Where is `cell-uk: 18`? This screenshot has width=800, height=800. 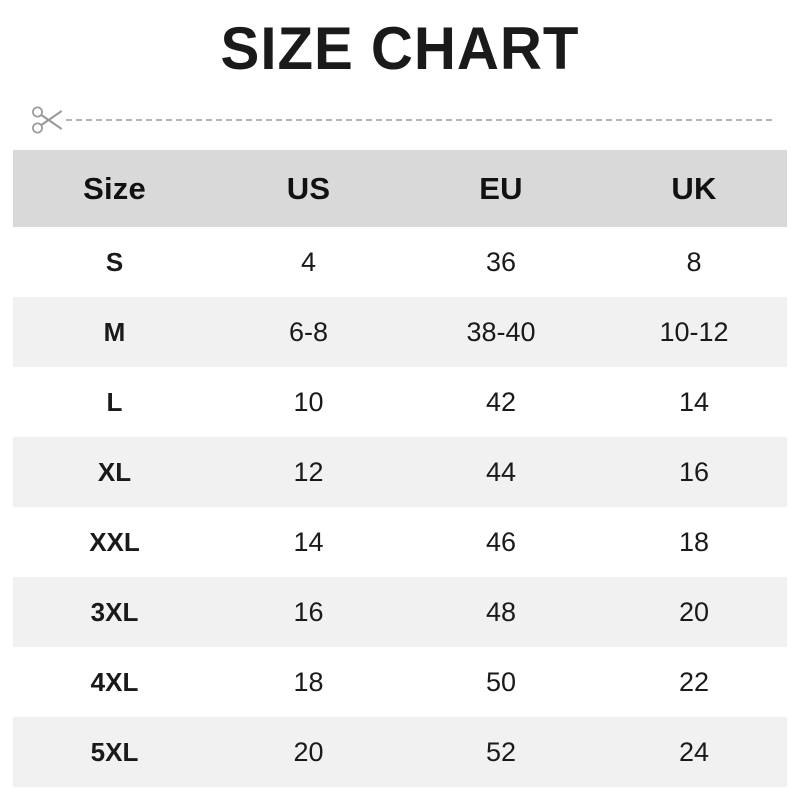
cell-uk: 18 is located at coordinates (694, 542).